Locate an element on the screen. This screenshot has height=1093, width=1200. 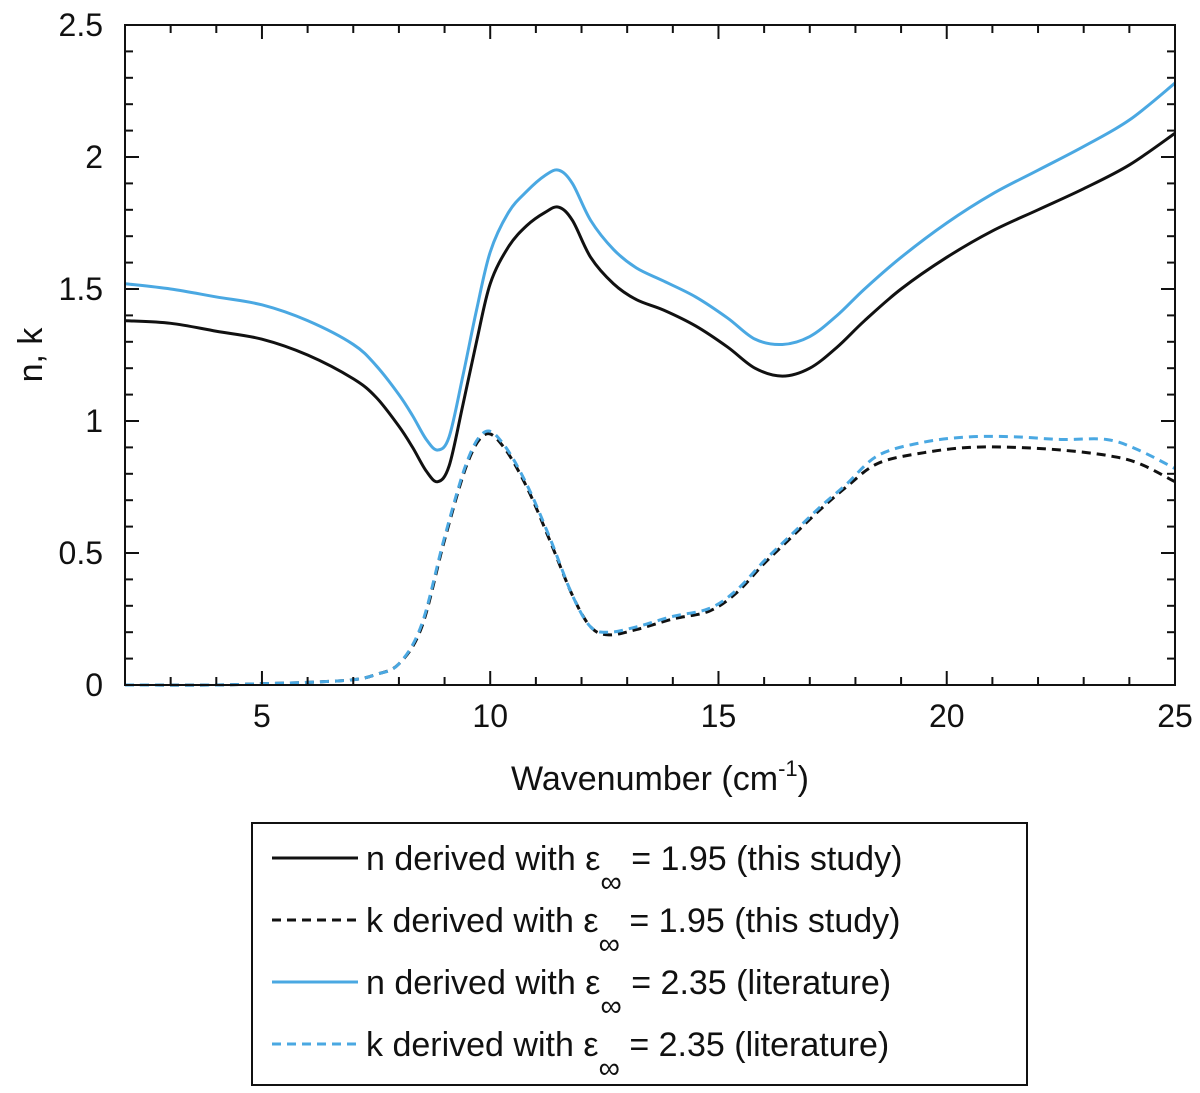
x-axis-title-superscript: -1 is located at coordinates (788, 768).